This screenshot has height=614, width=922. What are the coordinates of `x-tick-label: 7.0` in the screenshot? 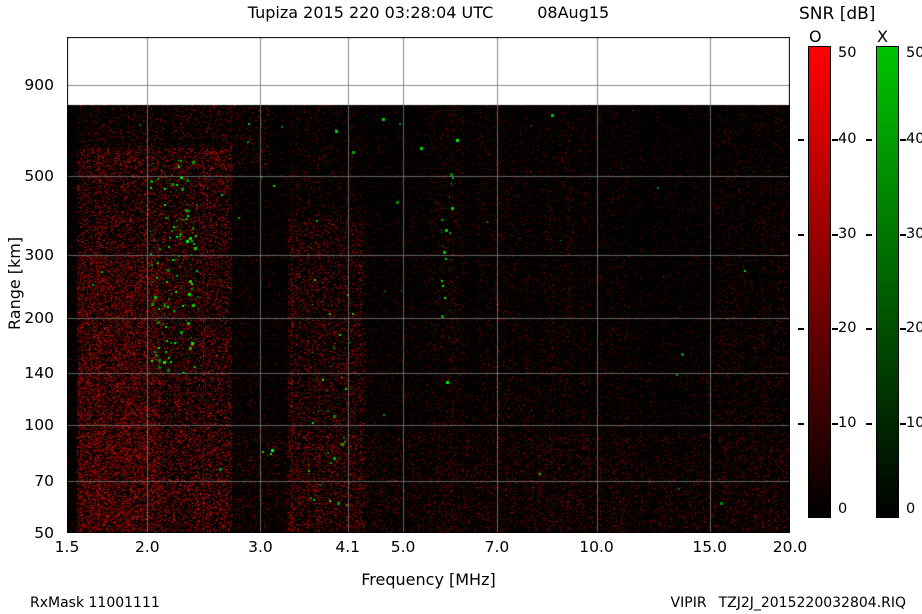 It's located at (497, 547).